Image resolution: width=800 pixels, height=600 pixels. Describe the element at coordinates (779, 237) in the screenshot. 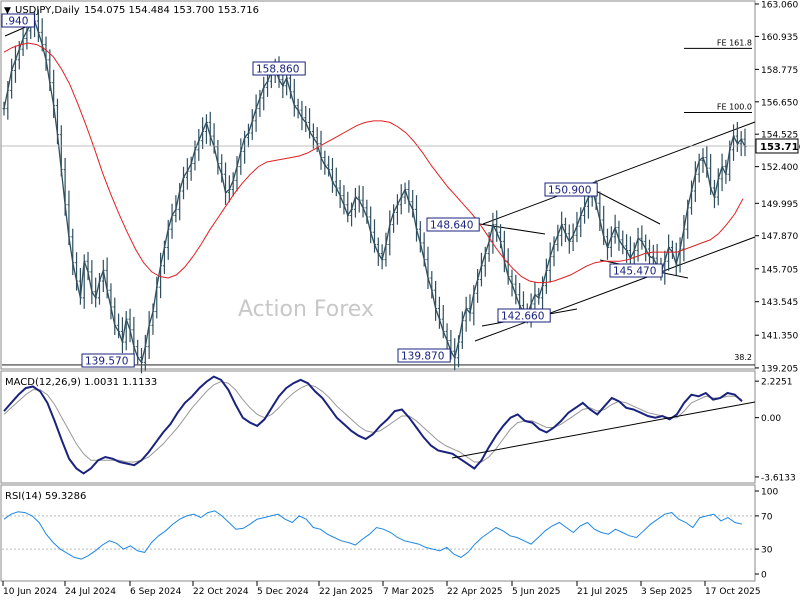

I see `price-tick-label: 147.870` at that location.